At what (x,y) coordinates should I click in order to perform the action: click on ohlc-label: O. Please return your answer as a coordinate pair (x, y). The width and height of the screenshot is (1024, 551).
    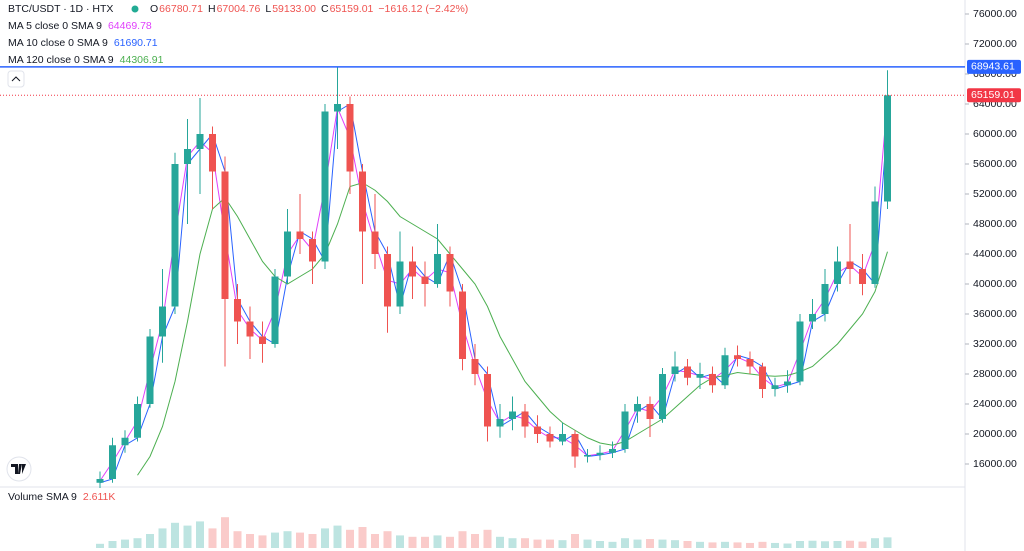
    Looking at the image, I should click on (154, 9).